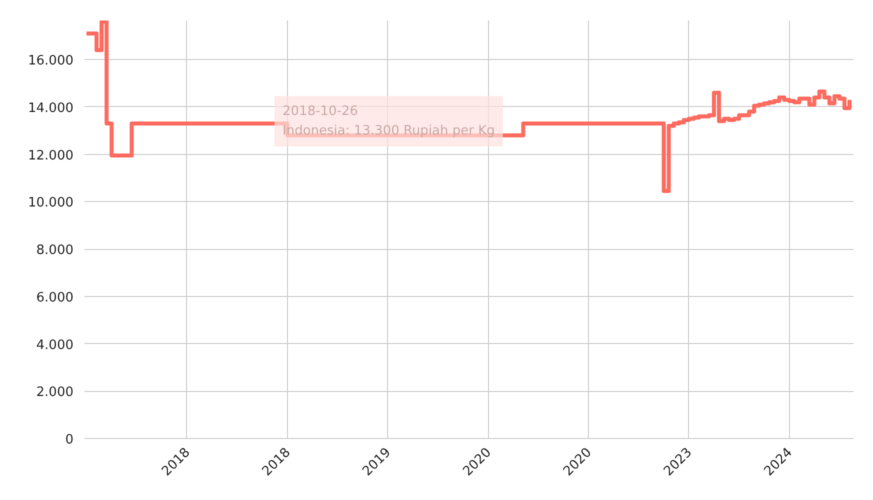 The image size is (873, 500). Describe the element at coordinates (55, 392) in the screenshot. I see `y-tick-label: 2.000` at that location.